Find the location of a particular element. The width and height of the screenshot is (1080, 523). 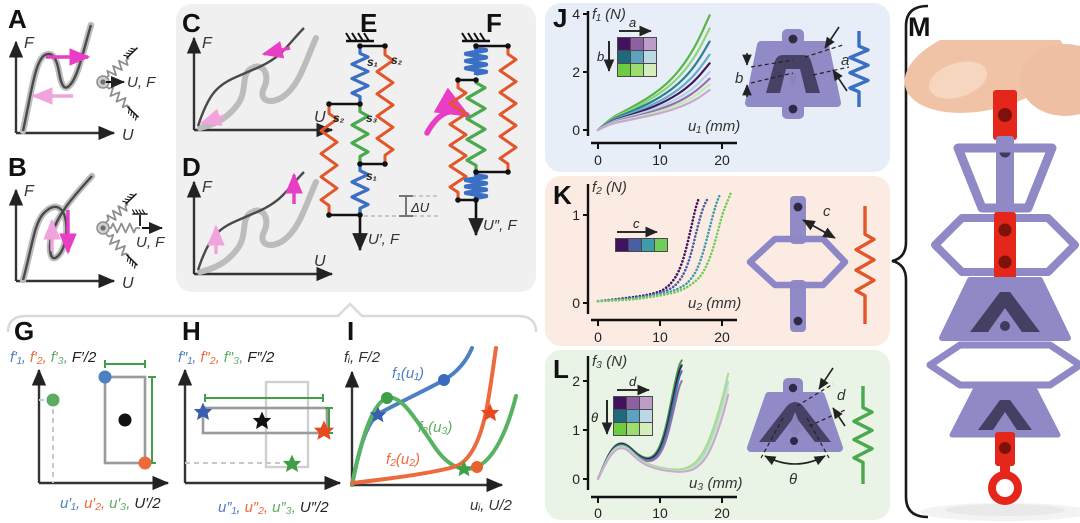

force-curve is located at coordinates (57, 78).